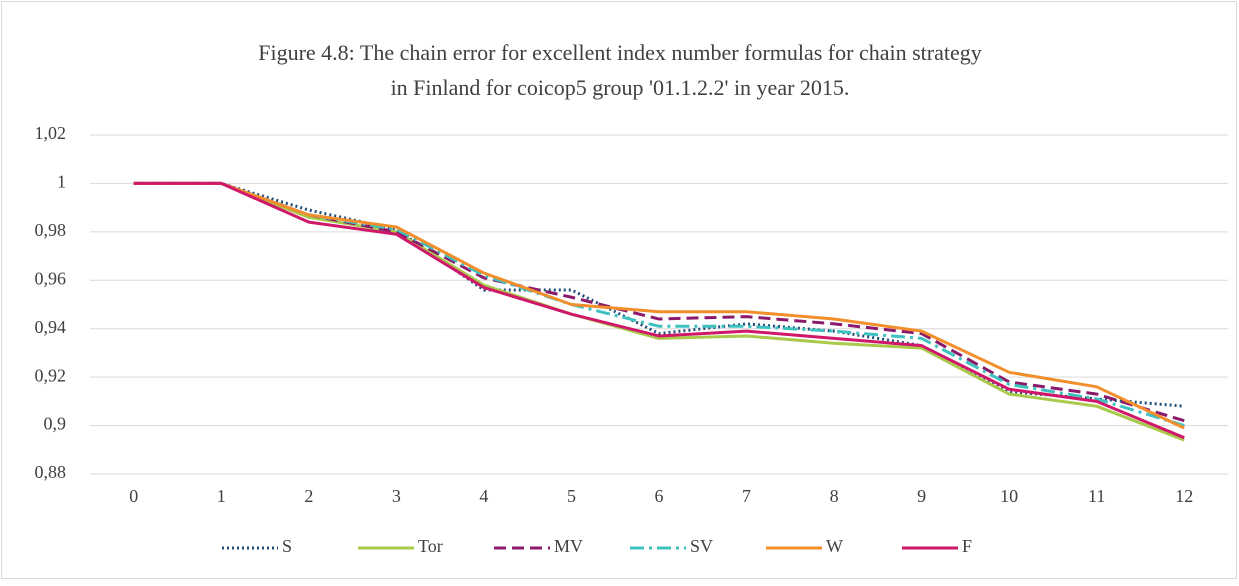 This screenshot has width=1239, height=586. I want to click on x-tick-label: 10, so click(1009, 496).